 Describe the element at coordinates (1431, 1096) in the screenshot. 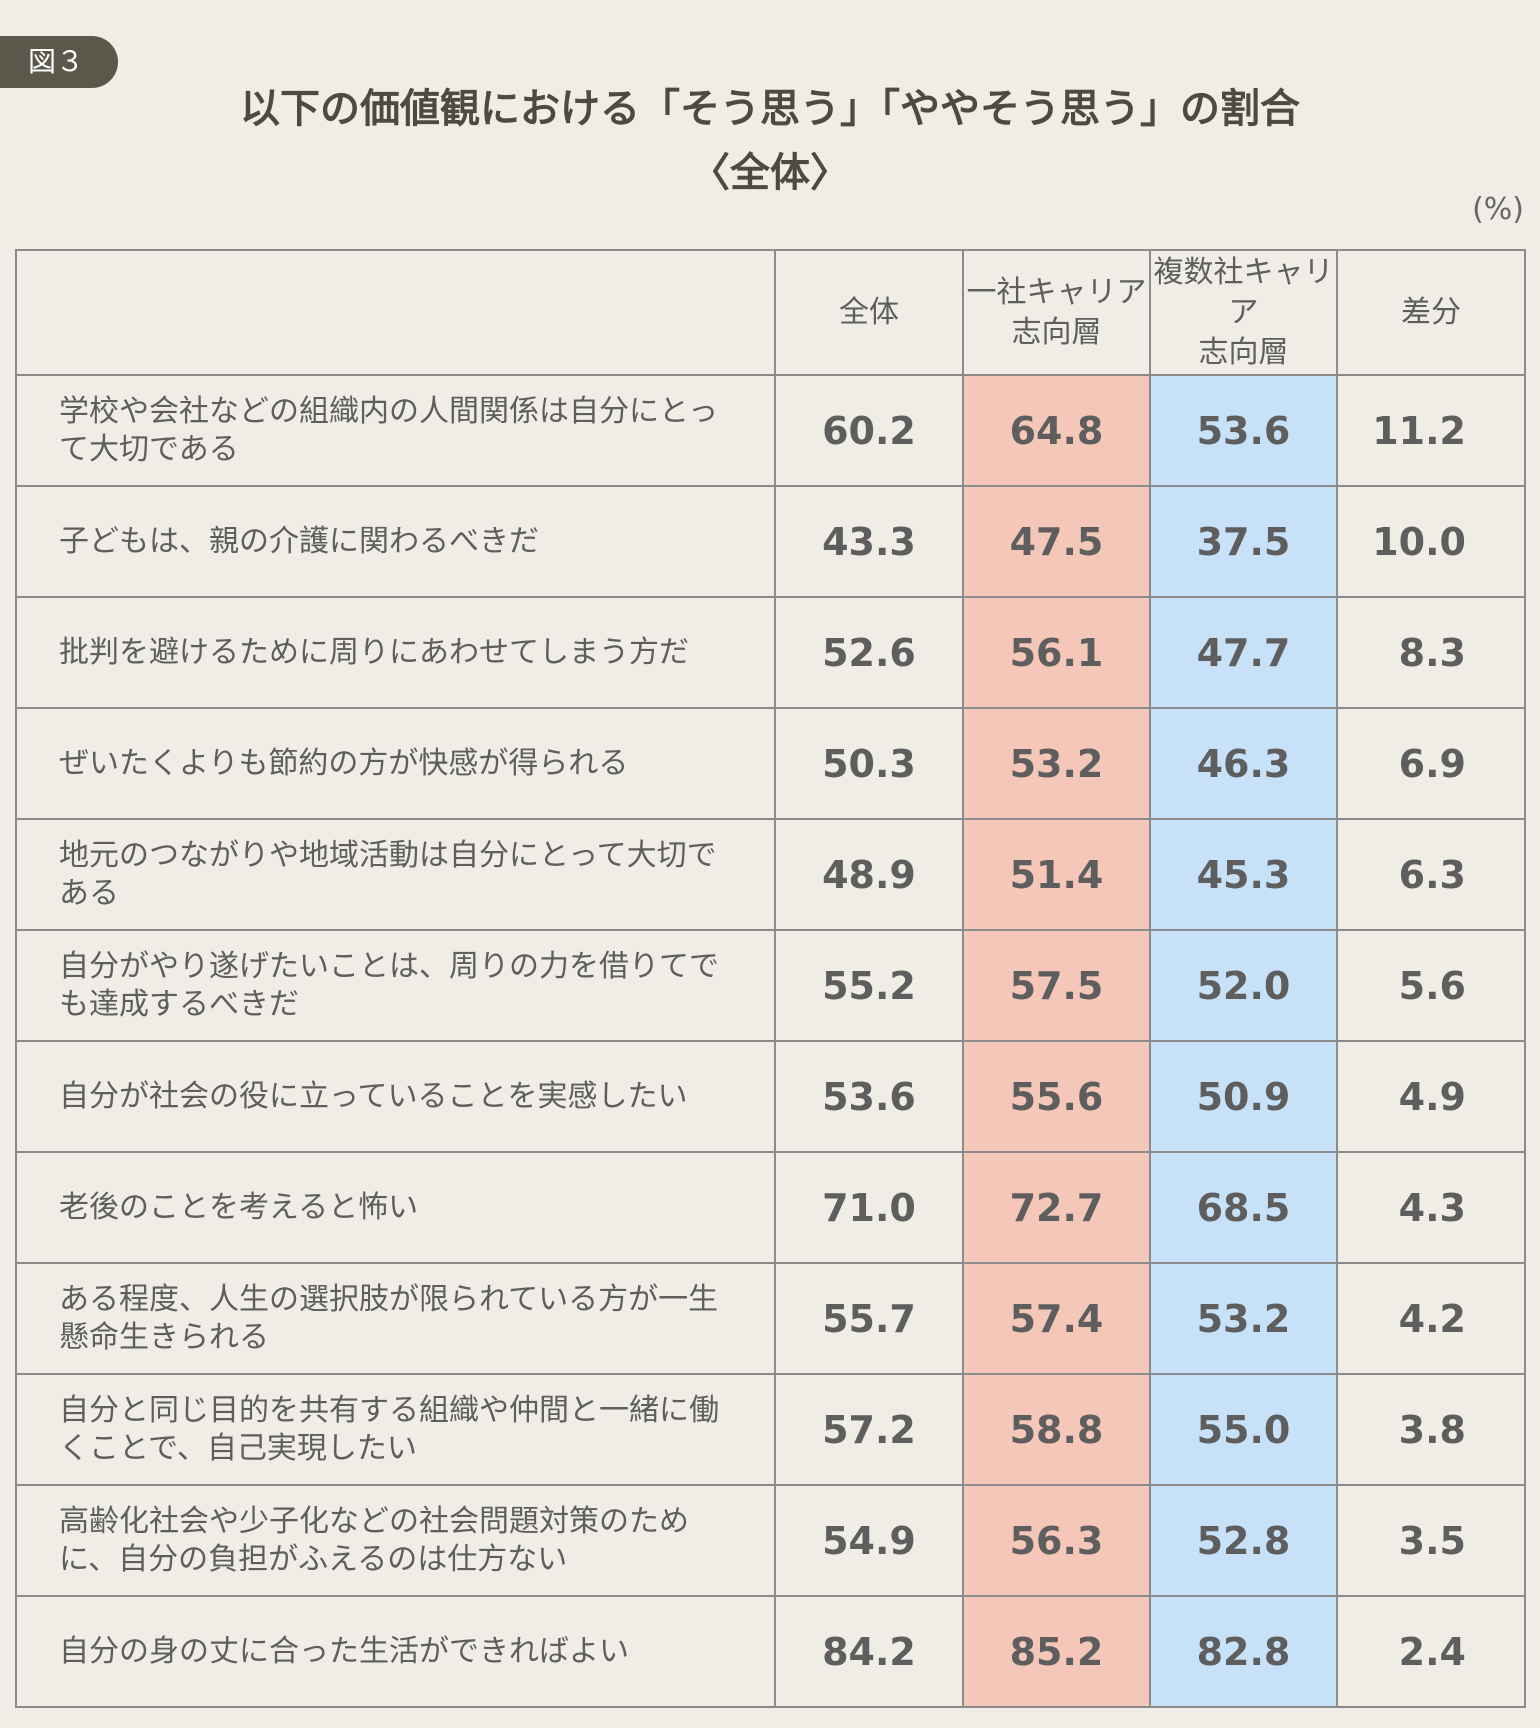

I see `value-diff: 4.9` at that location.